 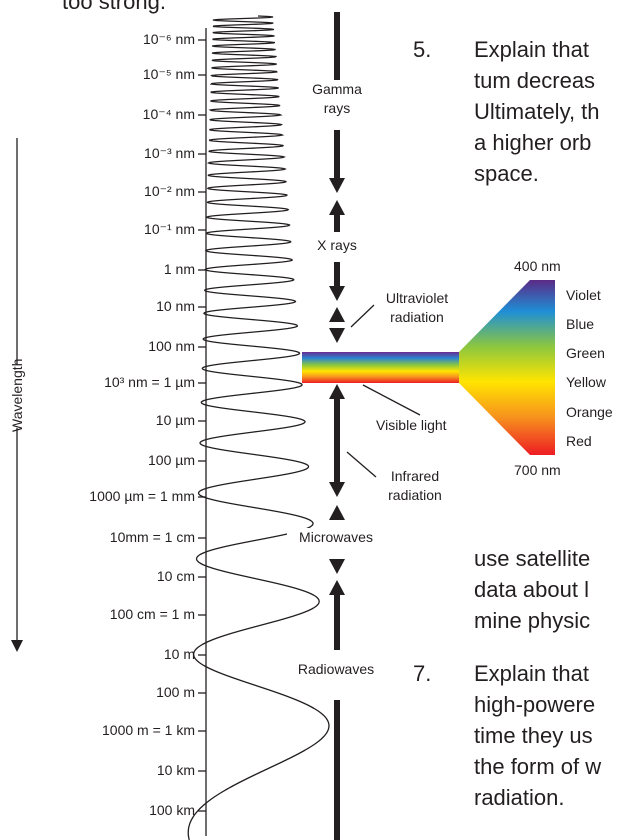 I want to click on tick-label: 100 cm = 1 m, so click(x=152, y=614).